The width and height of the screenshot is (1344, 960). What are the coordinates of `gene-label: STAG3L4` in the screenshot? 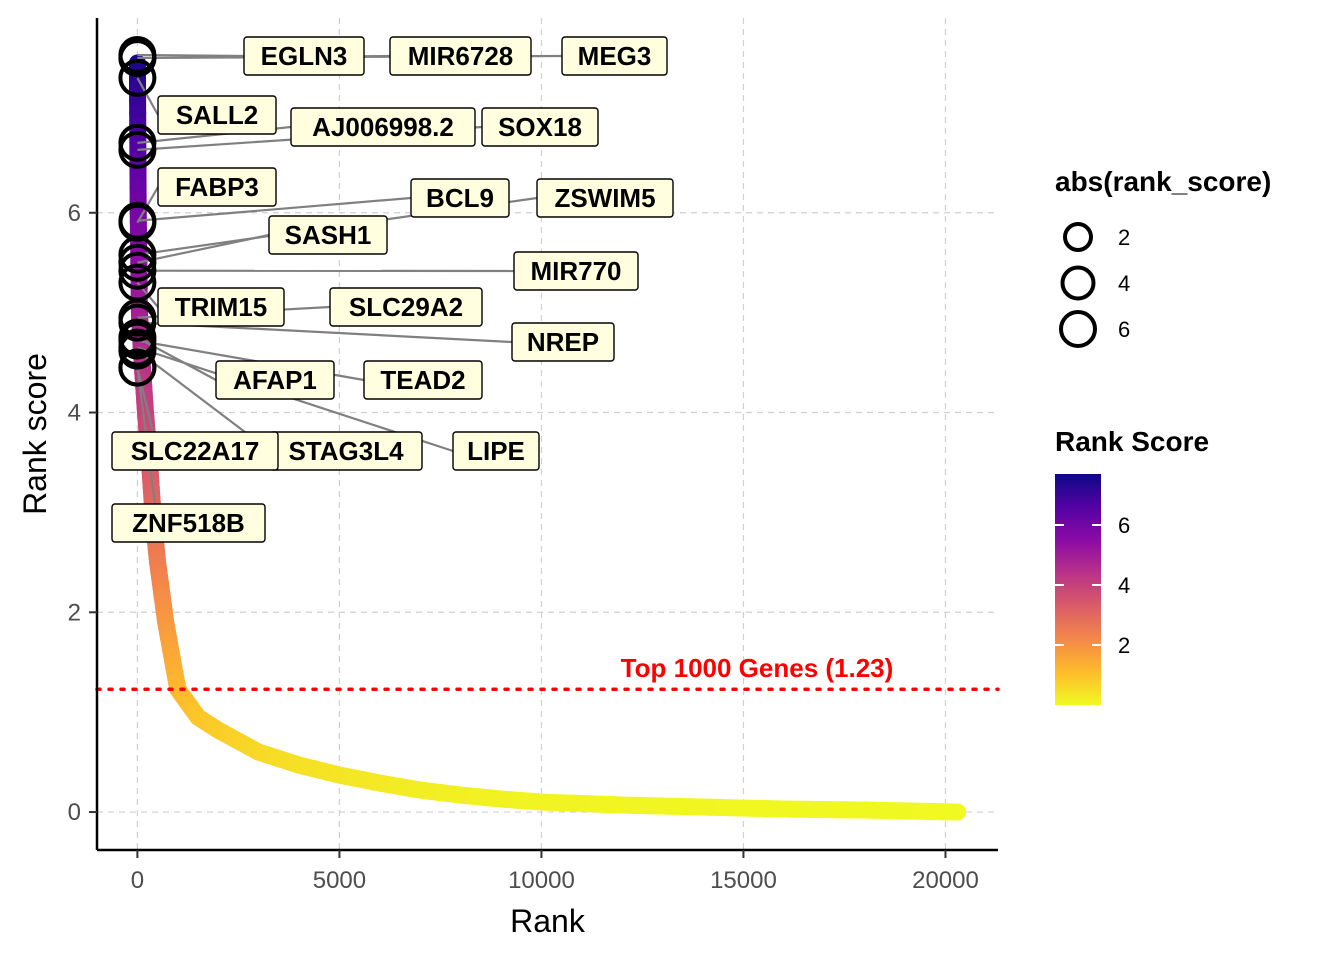 It's located at (346, 451).